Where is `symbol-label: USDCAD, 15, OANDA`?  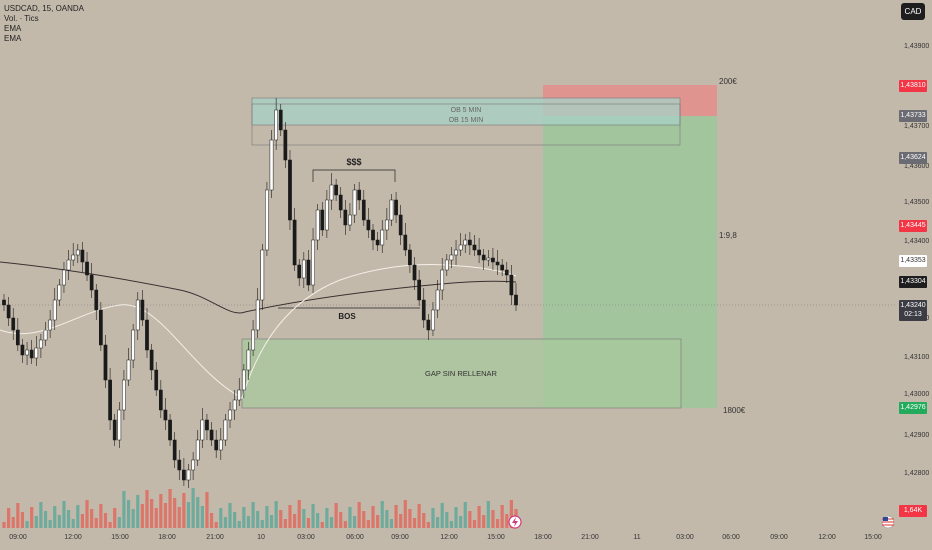
symbol-label: USDCAD, 15, OANDA is located at coordinates (44, 8).